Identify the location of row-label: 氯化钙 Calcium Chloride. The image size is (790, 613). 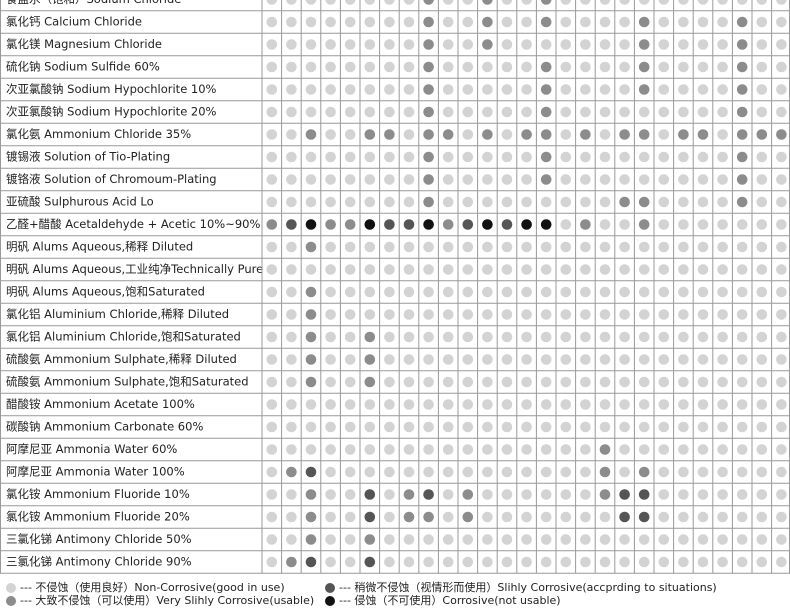
(74, 22).